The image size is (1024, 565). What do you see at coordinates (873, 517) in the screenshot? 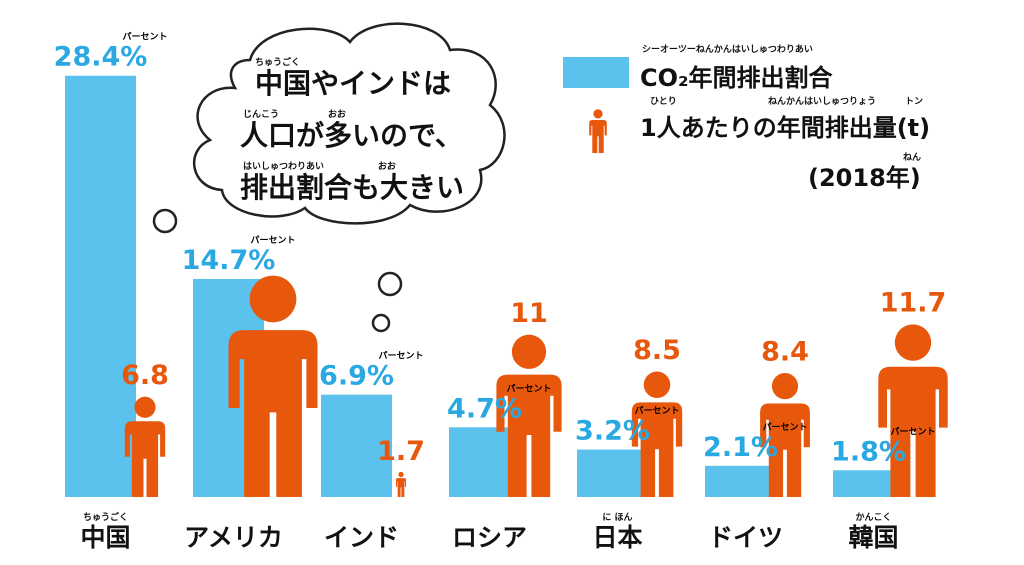
I see `category-ruby: かんこく` at bounding box center [873, 517].